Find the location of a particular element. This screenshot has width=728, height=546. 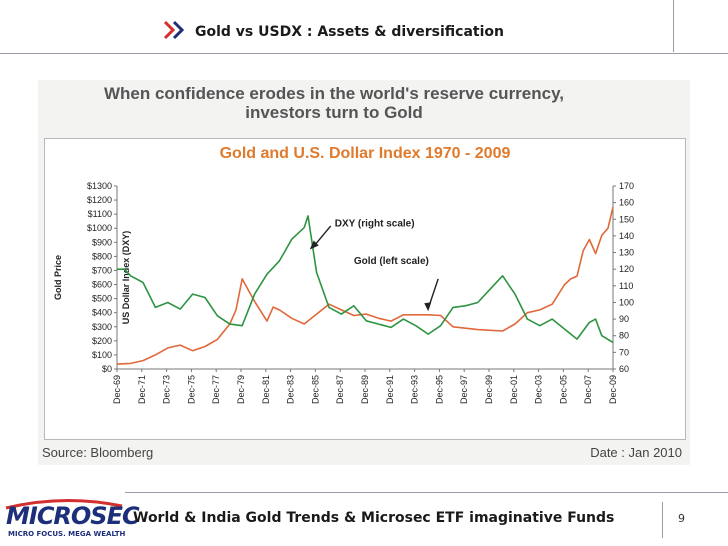

right-tick-label: 100 is located at coordinates (626, 302).